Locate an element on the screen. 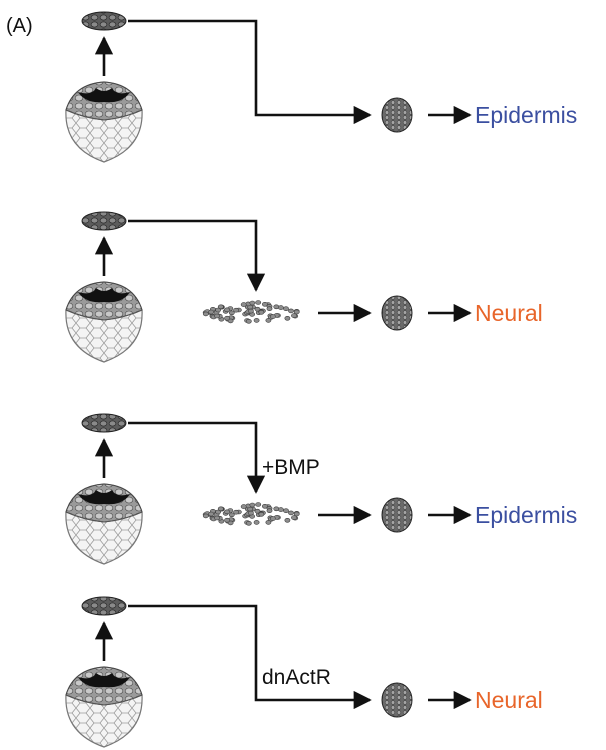 Image resolution: width=606 pixels, height=750 pixels. treatment-label: +BMP is located at coordinates (291, 467).